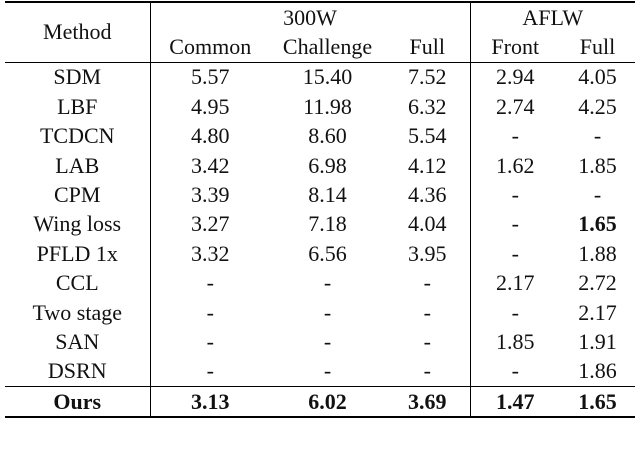 The height and width of the screenshot is (456, 640). What do you see at coordinates (310, 17) in the screenshot?
I see `header-group: 300W` at bounding box center [310, 17].